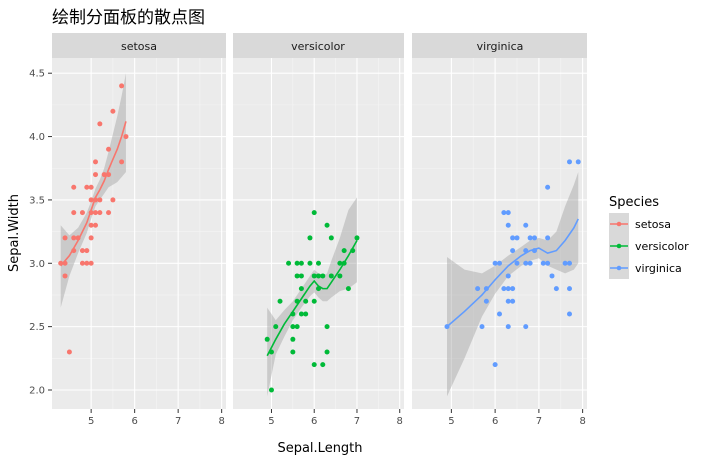  Describe the element at coordinates (513, 284) in the screenshot. I see `confidence-band` at that location.